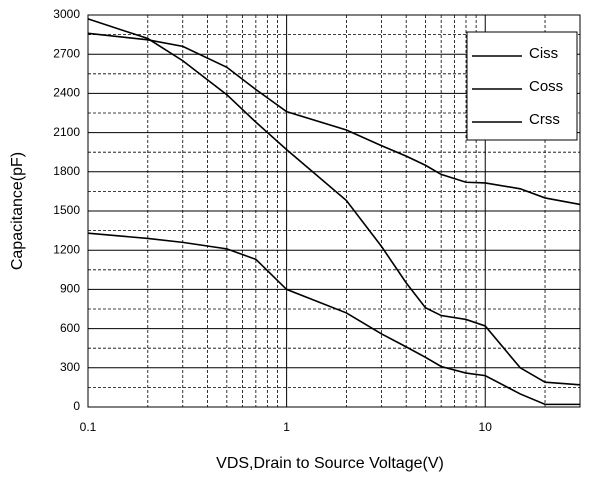 The image size is (600, 479). I want to click on x-axis-label: VDS,Drain to Source Voltage(V), so click(330, 463).